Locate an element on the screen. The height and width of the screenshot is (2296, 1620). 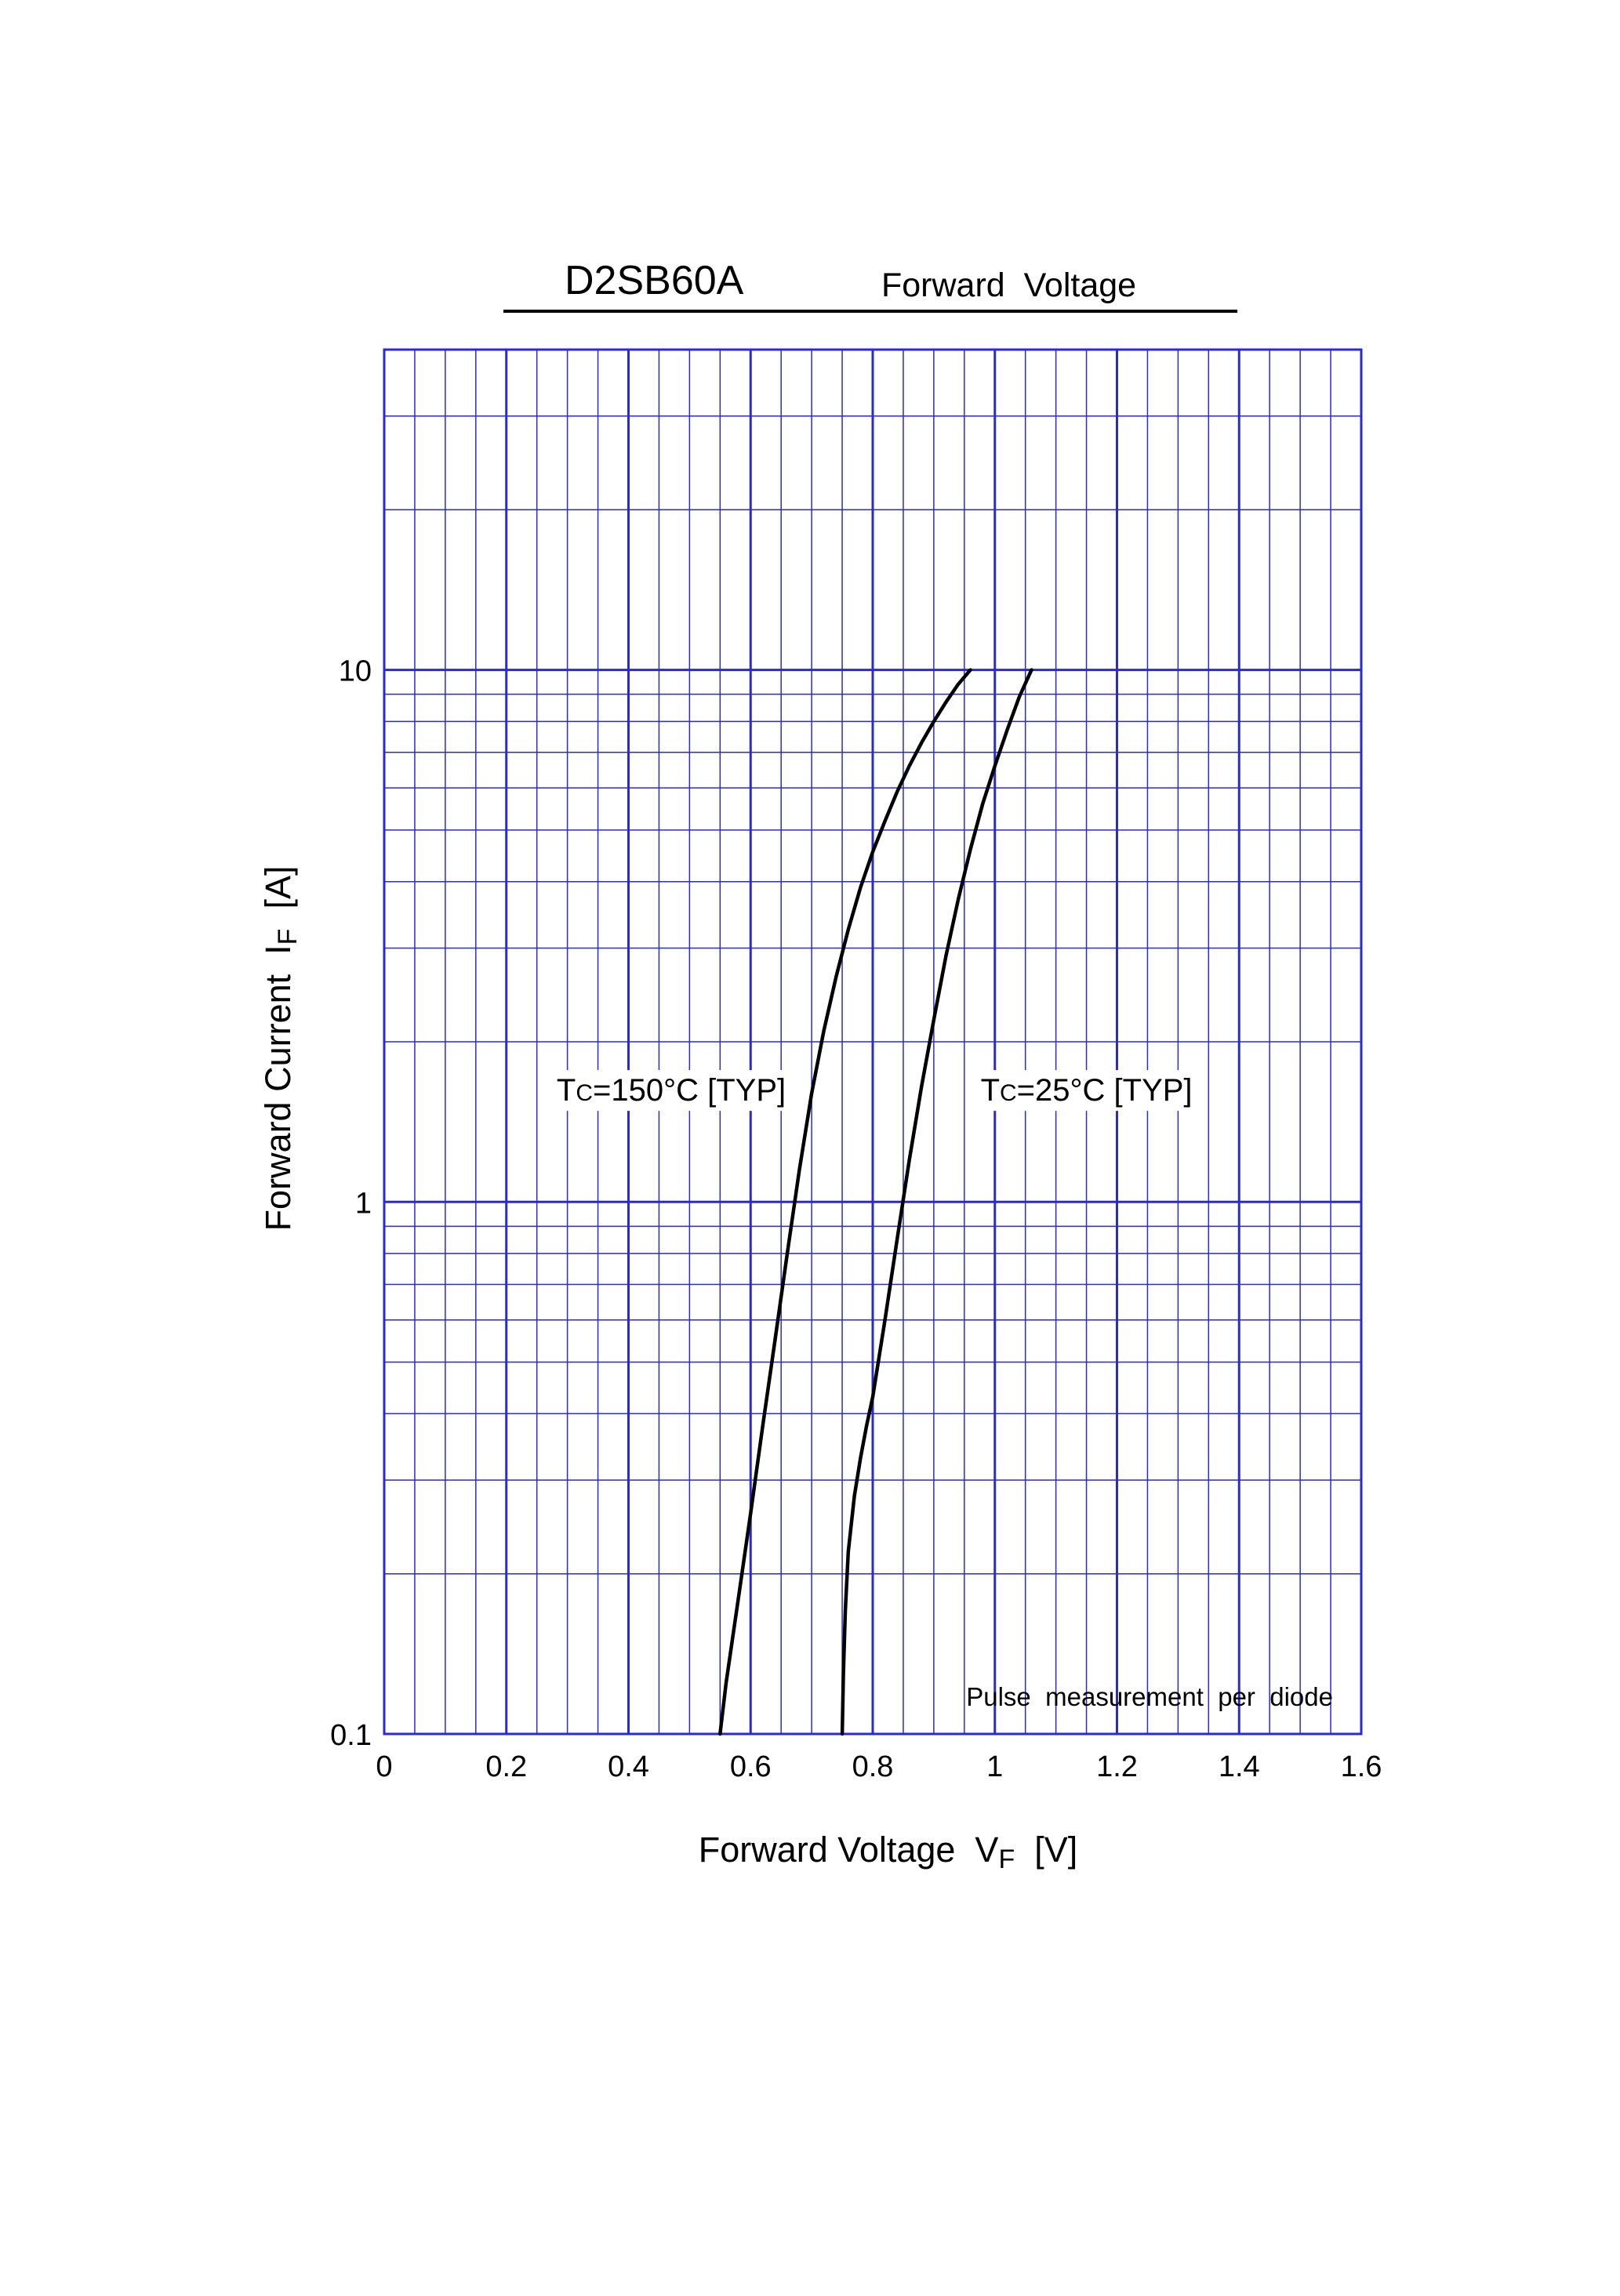
x-axis-label-main: Forward Voltage V is located at coordinates (849, 1850).